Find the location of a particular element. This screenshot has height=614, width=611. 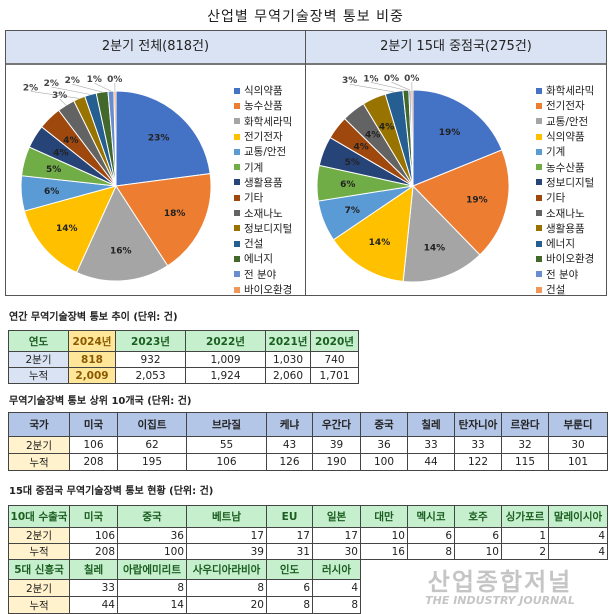

table-cell: 칠레 is located at coordinates (94, 570).